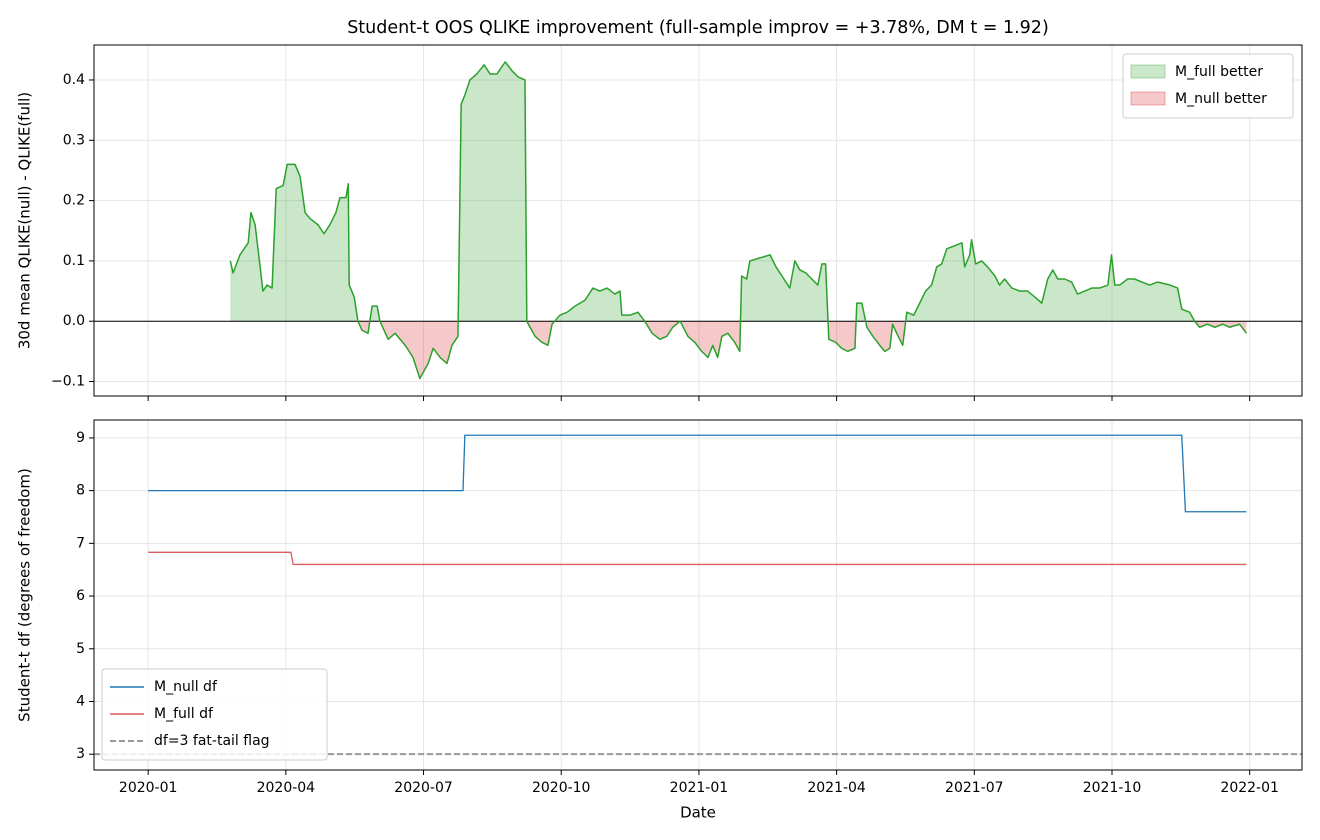 The height and width of the screenshot is (840, 1320). What do you see at coordinates (68, 382) in the screenshot?
I see `y-tick-label: −0.1` at bounding box center [68, 382].